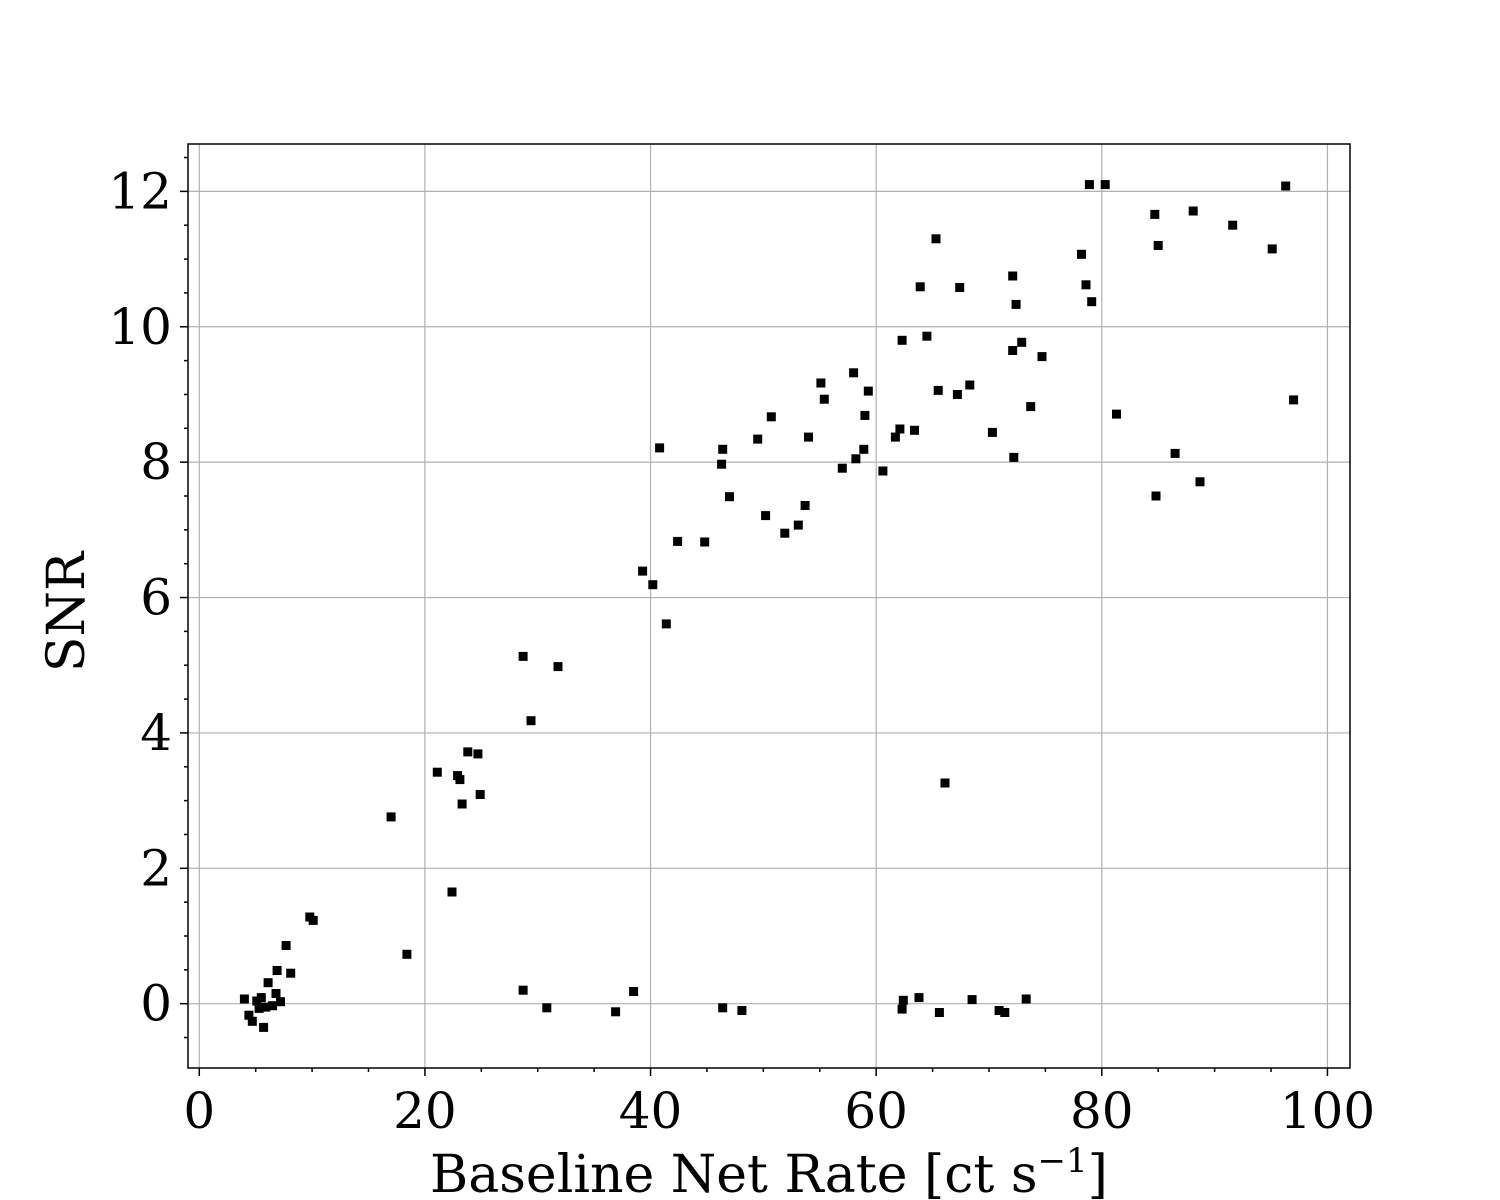 The height and width of the screenshot is (1200, 1500). Describe the element at coordinates (1098, 1172) in the screenshot. I see `x-axis-title-suffix: ]` at that location.